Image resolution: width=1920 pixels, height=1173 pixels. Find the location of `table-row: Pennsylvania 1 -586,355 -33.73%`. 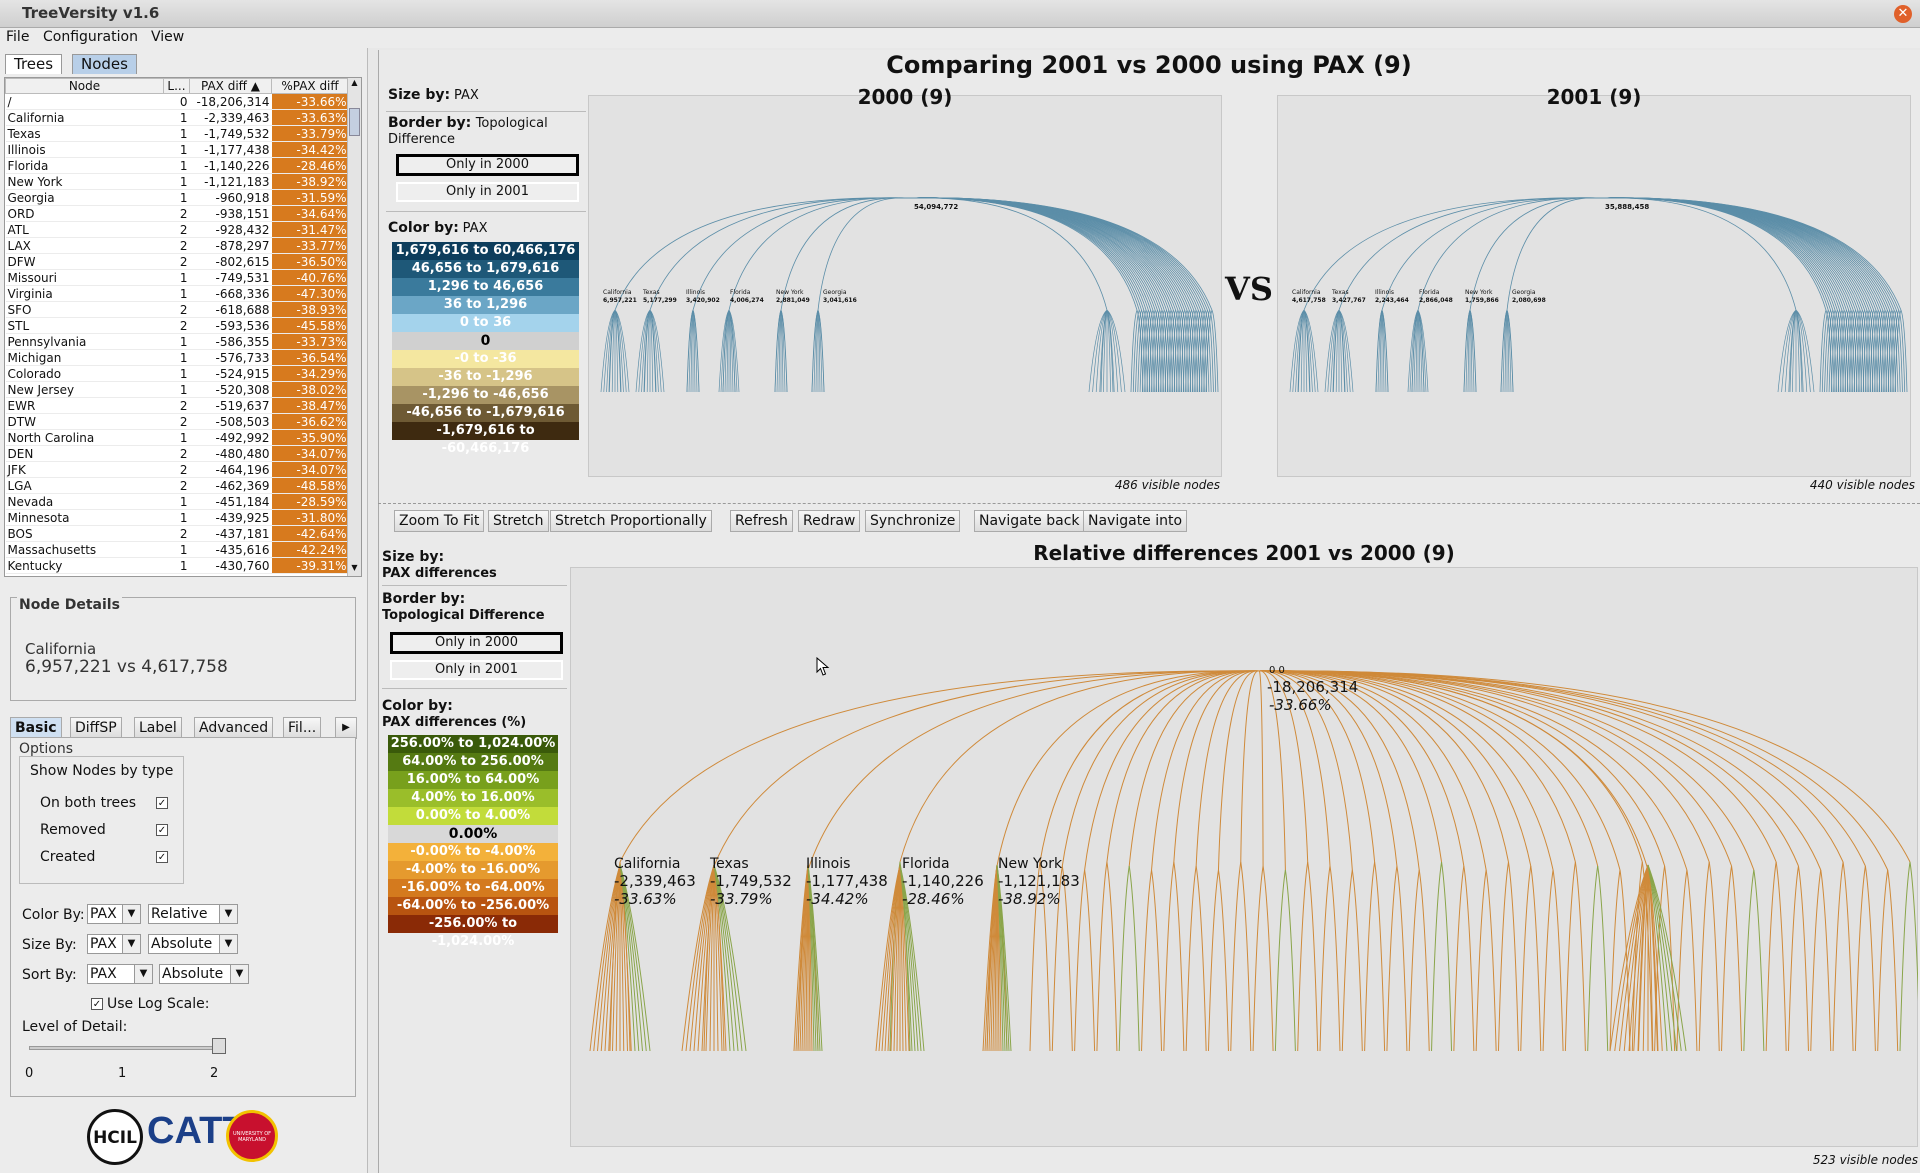

table-row: Pennsylvania 1 -586,355 -33.73% is located at coordinates (177, 341).